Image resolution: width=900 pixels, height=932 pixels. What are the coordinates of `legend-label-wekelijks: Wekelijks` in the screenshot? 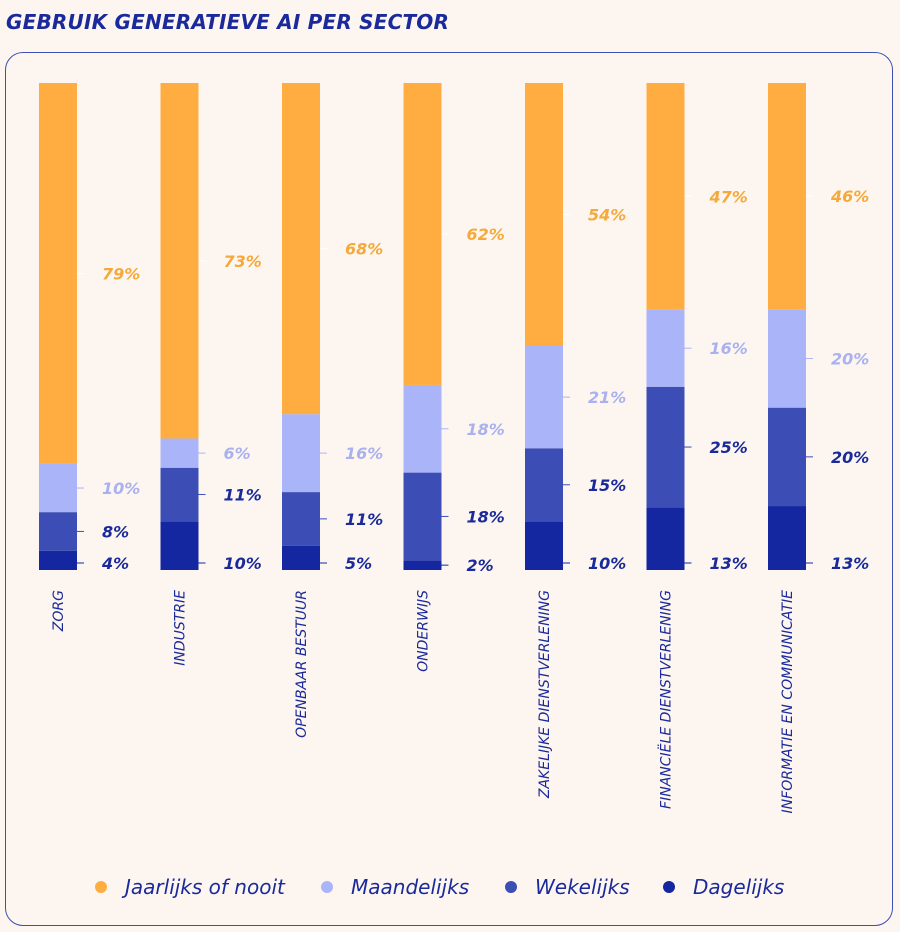 It's located at (582, 887).